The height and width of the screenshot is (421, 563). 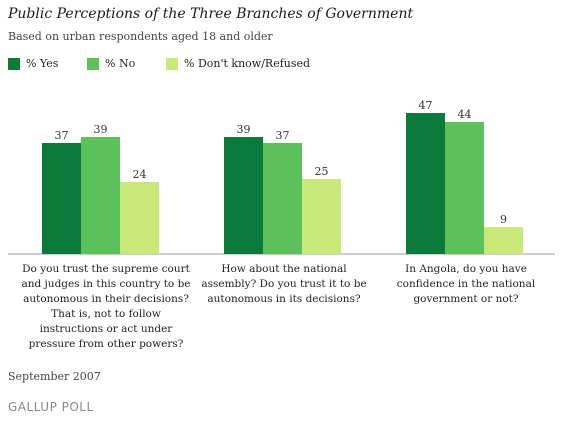 I want to click on bar-dontknow-national-government, so click(x=503, y=240).